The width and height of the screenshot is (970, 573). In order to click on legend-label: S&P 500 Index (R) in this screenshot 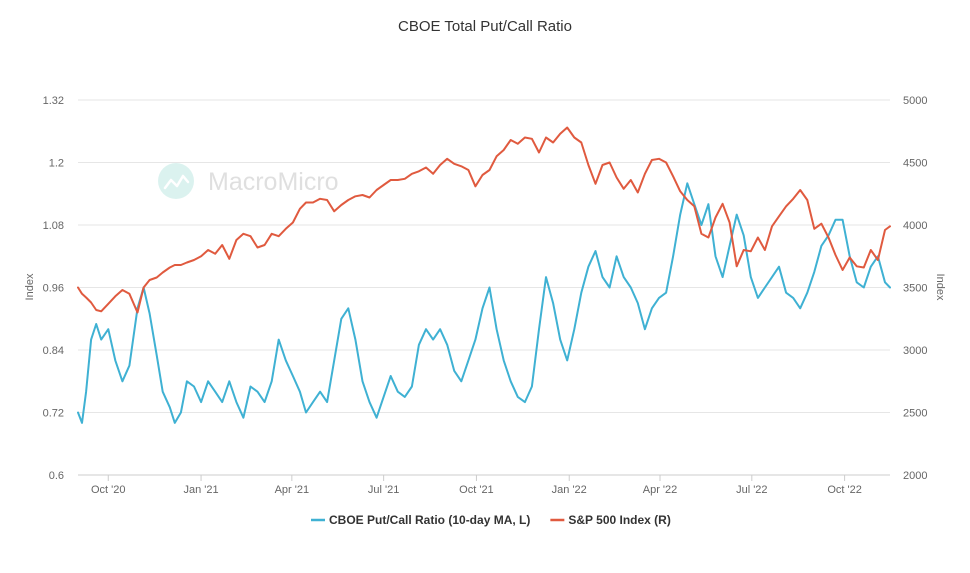, I will do `click(619, 520)`.